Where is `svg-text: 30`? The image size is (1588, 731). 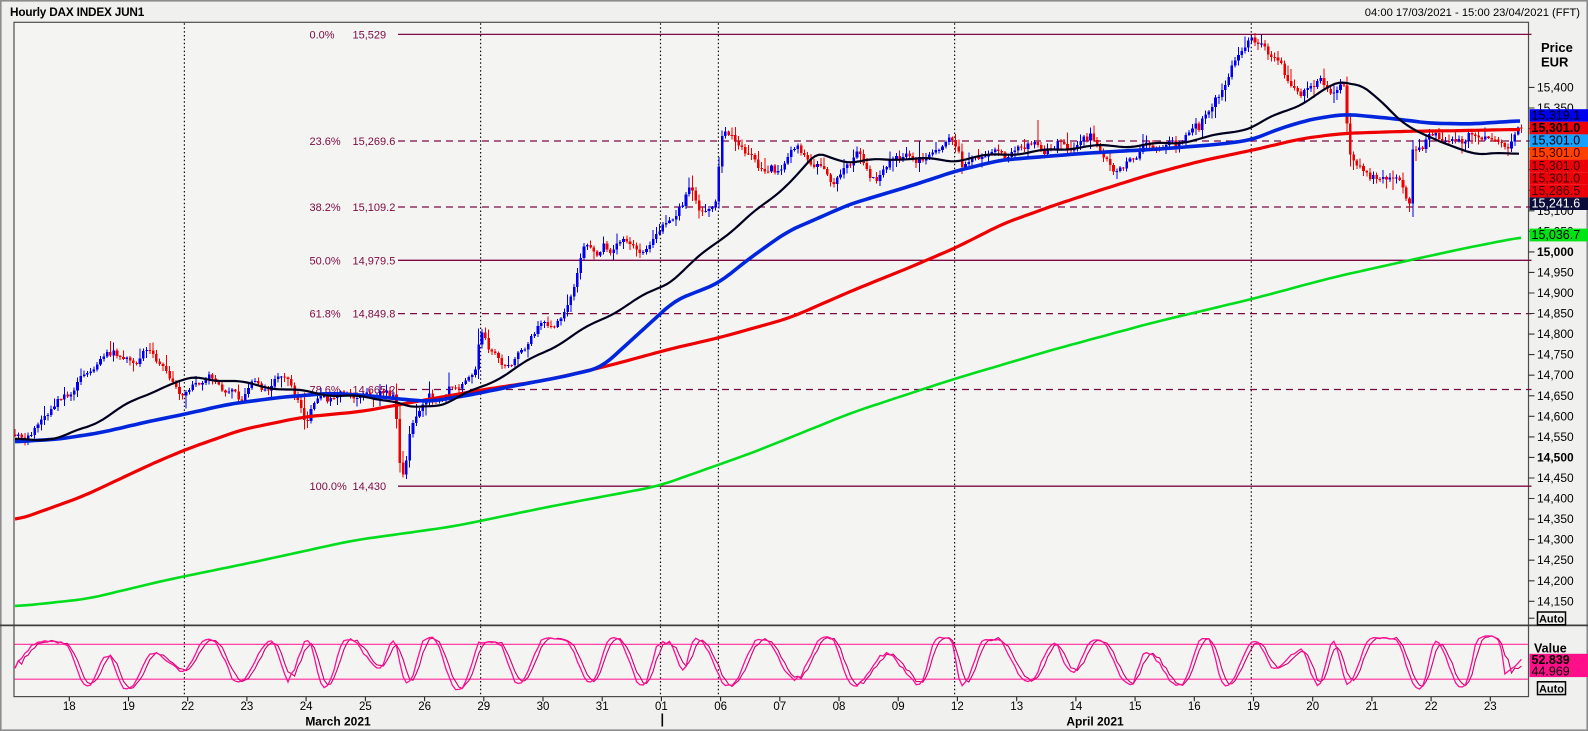 svg-text: 30 is located at coordinates (543, 707).